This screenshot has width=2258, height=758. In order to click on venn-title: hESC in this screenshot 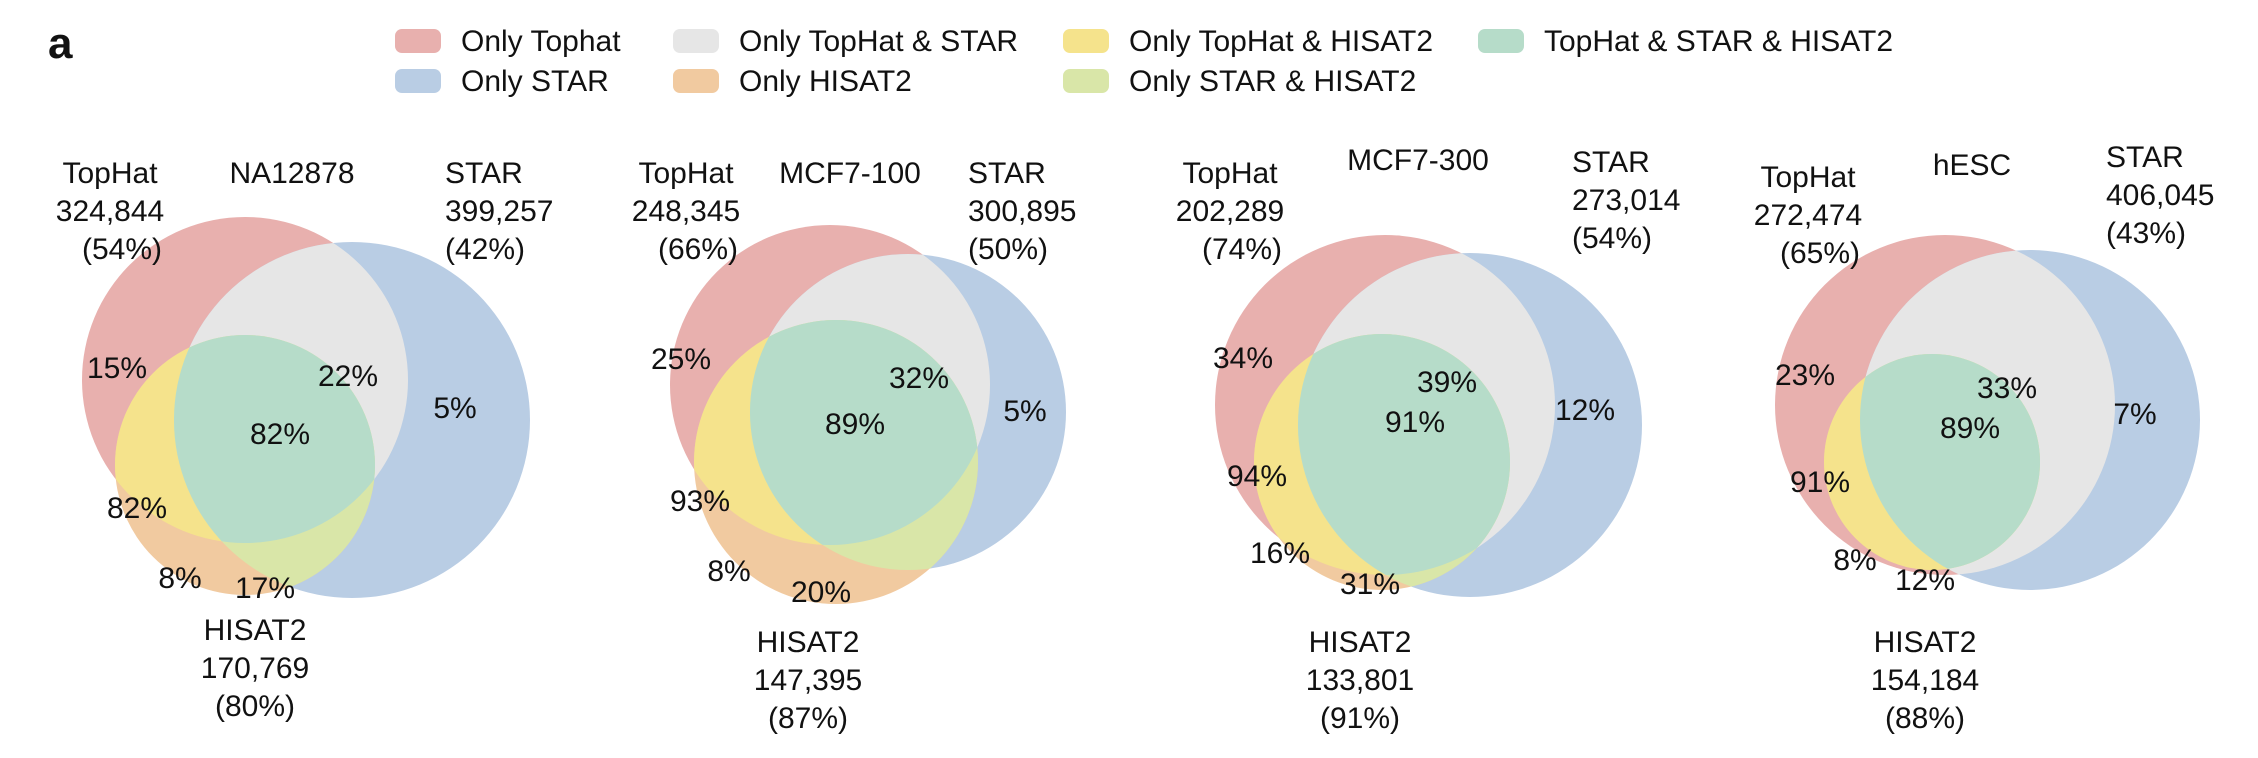, I will do `click(1972, 165)`.